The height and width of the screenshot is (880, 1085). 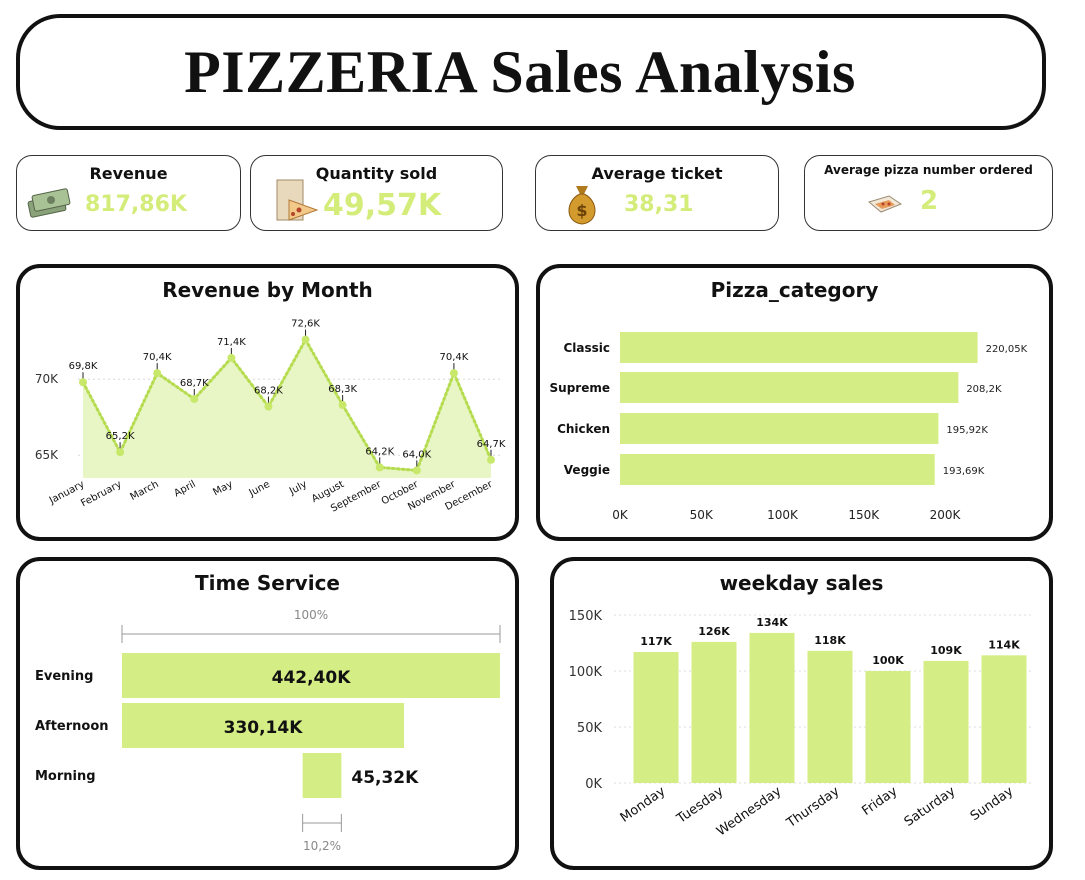 I want to click on x-tick-label: Friday, so click(x=879, y=801).